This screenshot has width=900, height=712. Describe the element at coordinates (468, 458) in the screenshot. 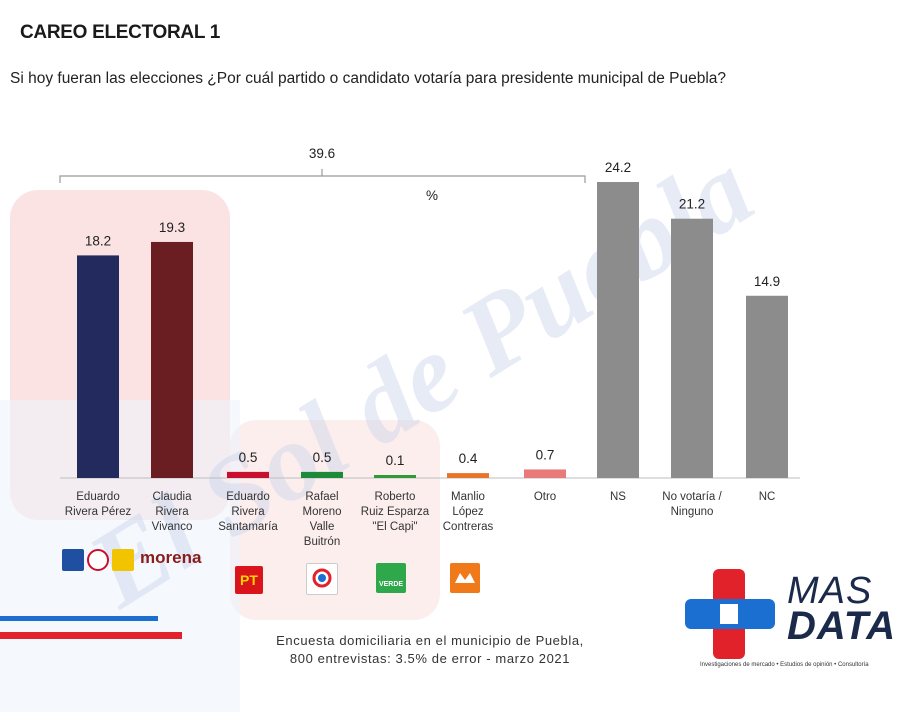

I see `value-label-5: 0.4` at that location.